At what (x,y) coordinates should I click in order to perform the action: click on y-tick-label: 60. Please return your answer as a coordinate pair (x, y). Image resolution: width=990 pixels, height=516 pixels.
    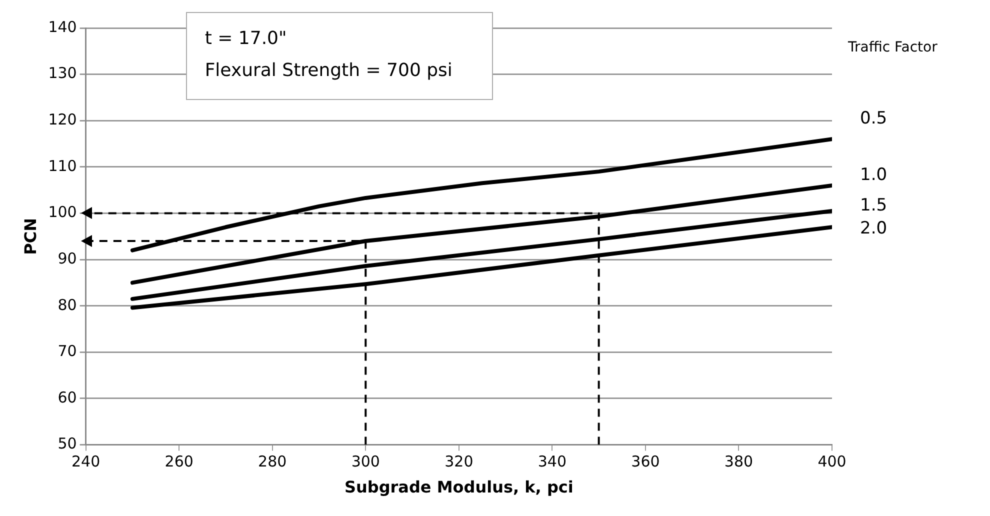
    Looking at the image, I should click on (67, 397).